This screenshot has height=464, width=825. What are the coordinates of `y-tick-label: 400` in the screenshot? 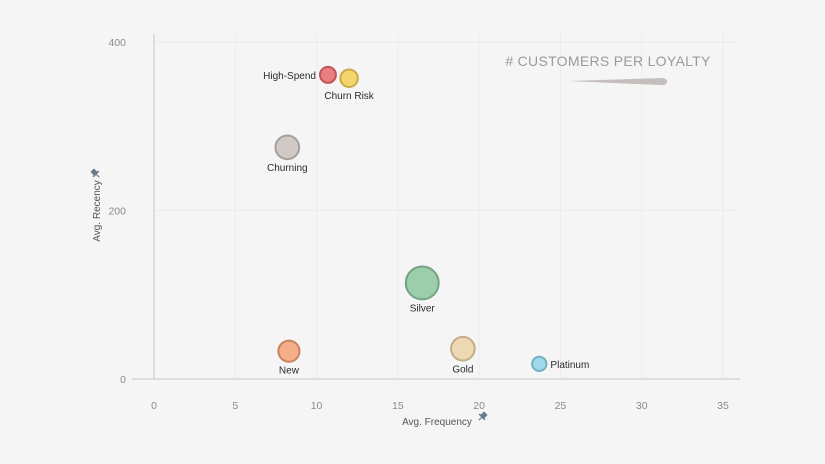 It's located at (117, 43).